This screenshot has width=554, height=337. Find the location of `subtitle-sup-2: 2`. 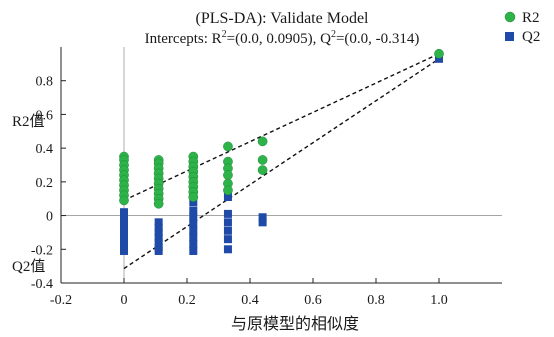

subtitle-sup-2: 2 is located at coordinates (333, 34).